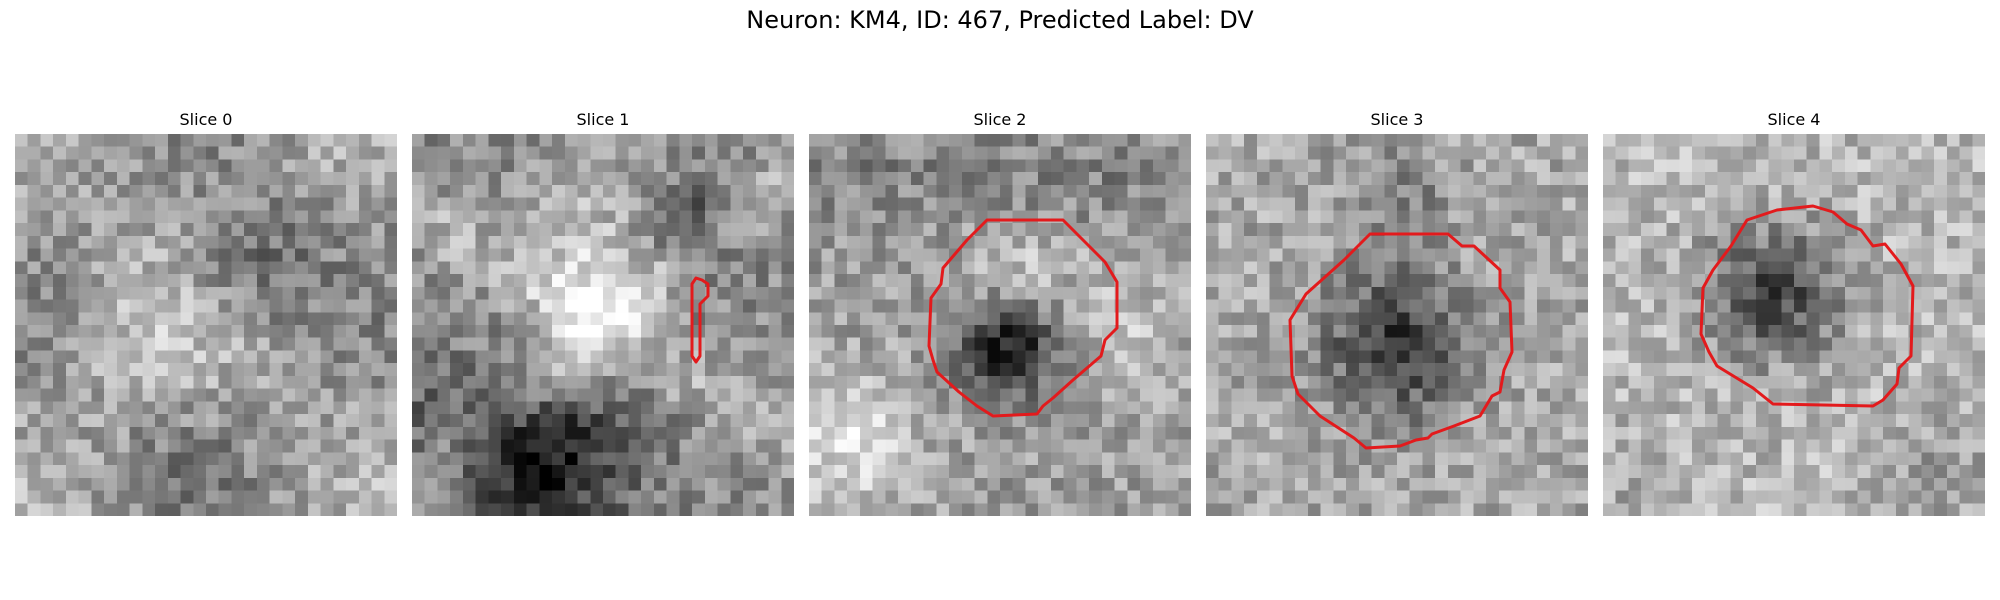 This screenshot has width=2000, height=600. What do you see at coordinates (206, 119) in the screenshot?
I see `panel-title-slice-0: Slice 0` at bounding box center [206, 119].